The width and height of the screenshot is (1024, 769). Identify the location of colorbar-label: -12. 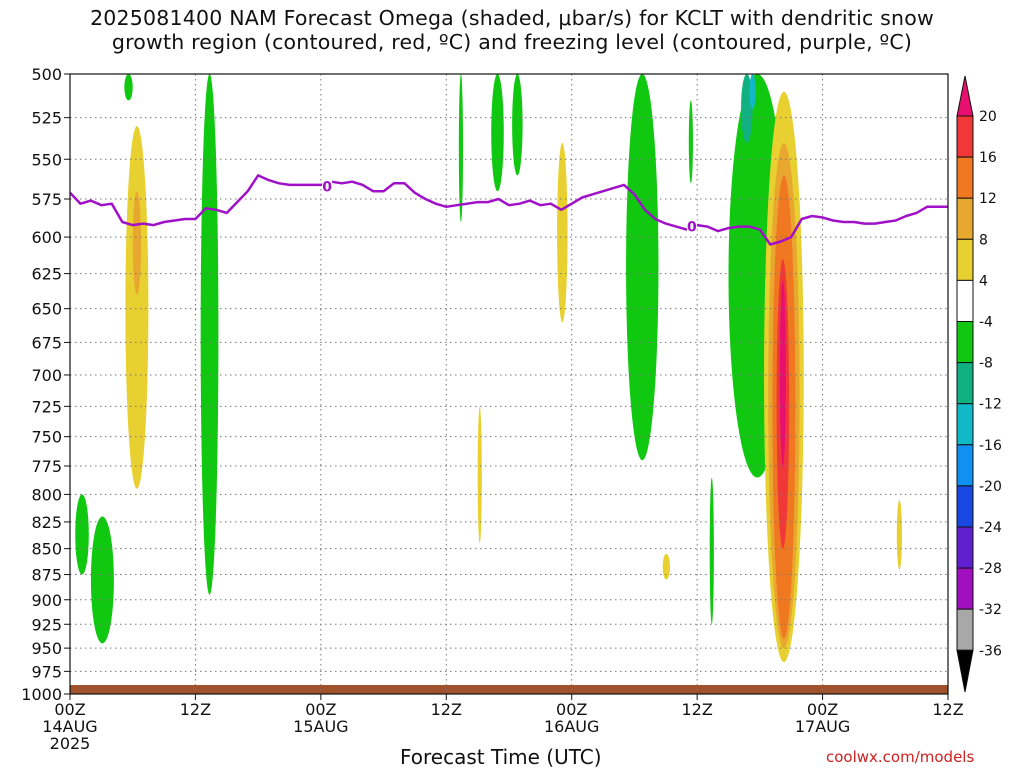
(990, 405).